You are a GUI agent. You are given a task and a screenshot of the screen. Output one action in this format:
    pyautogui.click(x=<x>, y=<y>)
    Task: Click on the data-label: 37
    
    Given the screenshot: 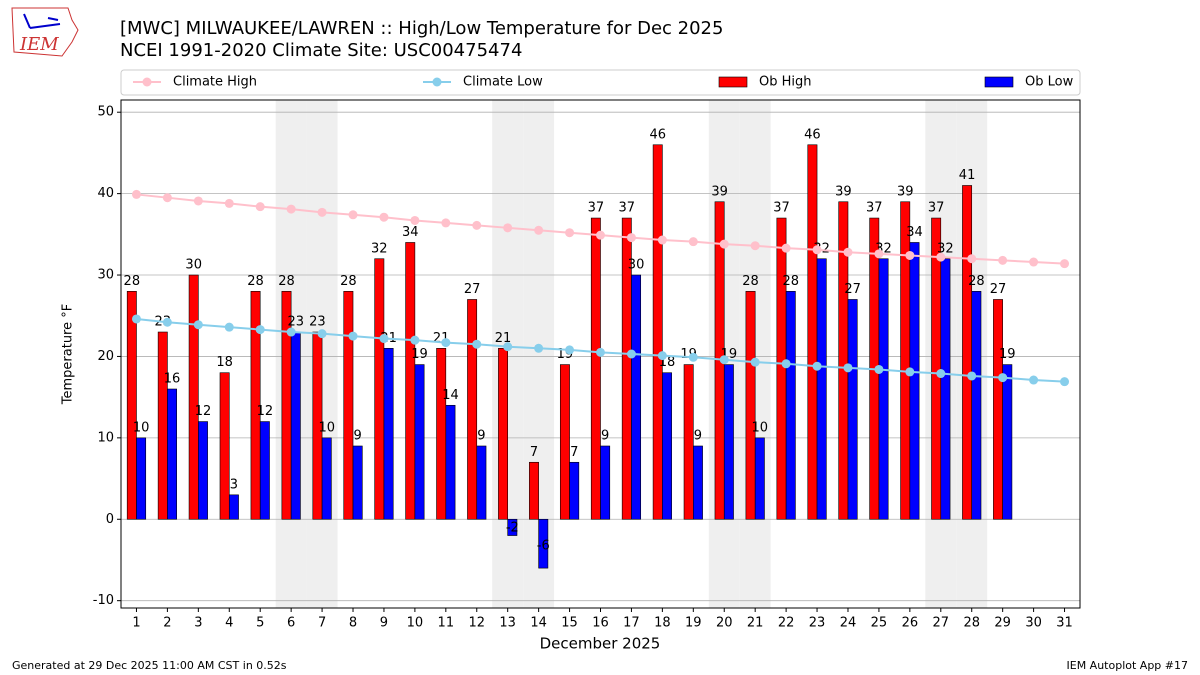 What is the action you would take?
    pyautogui.click(x=627, y=208)
    